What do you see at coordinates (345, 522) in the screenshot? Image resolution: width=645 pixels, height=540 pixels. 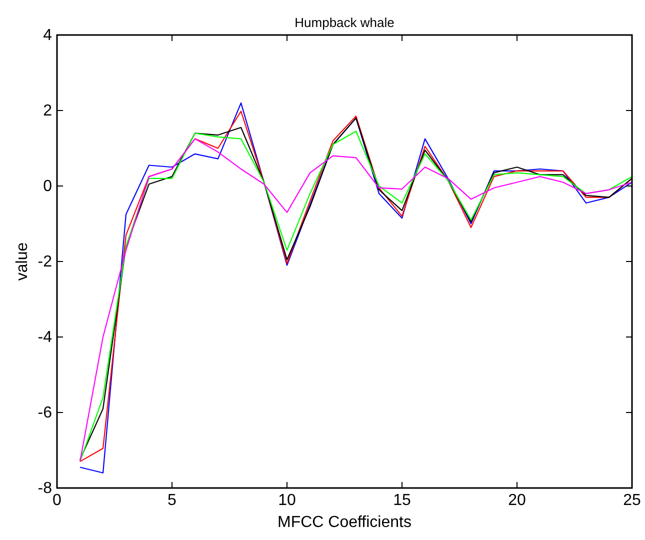 I see `x-axis-title: MFCC Coefficients` at bounding box center [345, 522].